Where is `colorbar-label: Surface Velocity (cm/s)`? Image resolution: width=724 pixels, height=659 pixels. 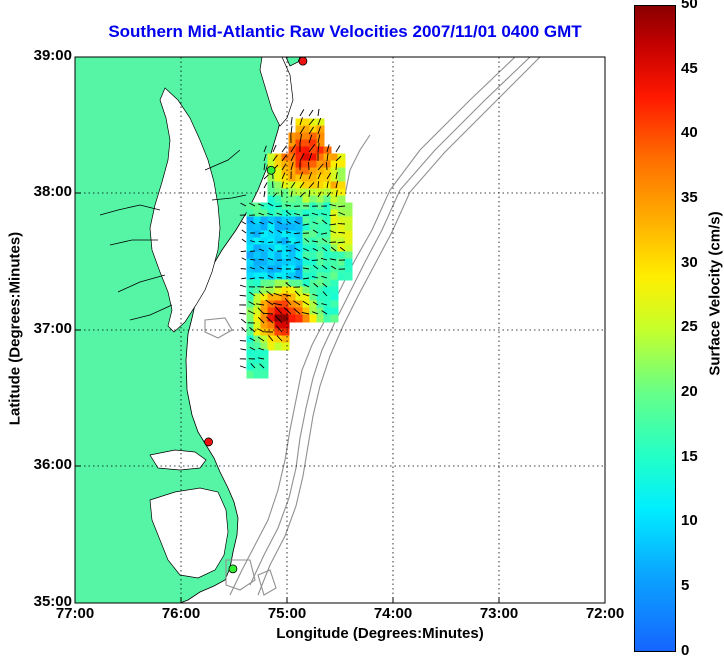 colorbar-label: Surface Velocity (cm/s) is located at coordinates (715, 293).